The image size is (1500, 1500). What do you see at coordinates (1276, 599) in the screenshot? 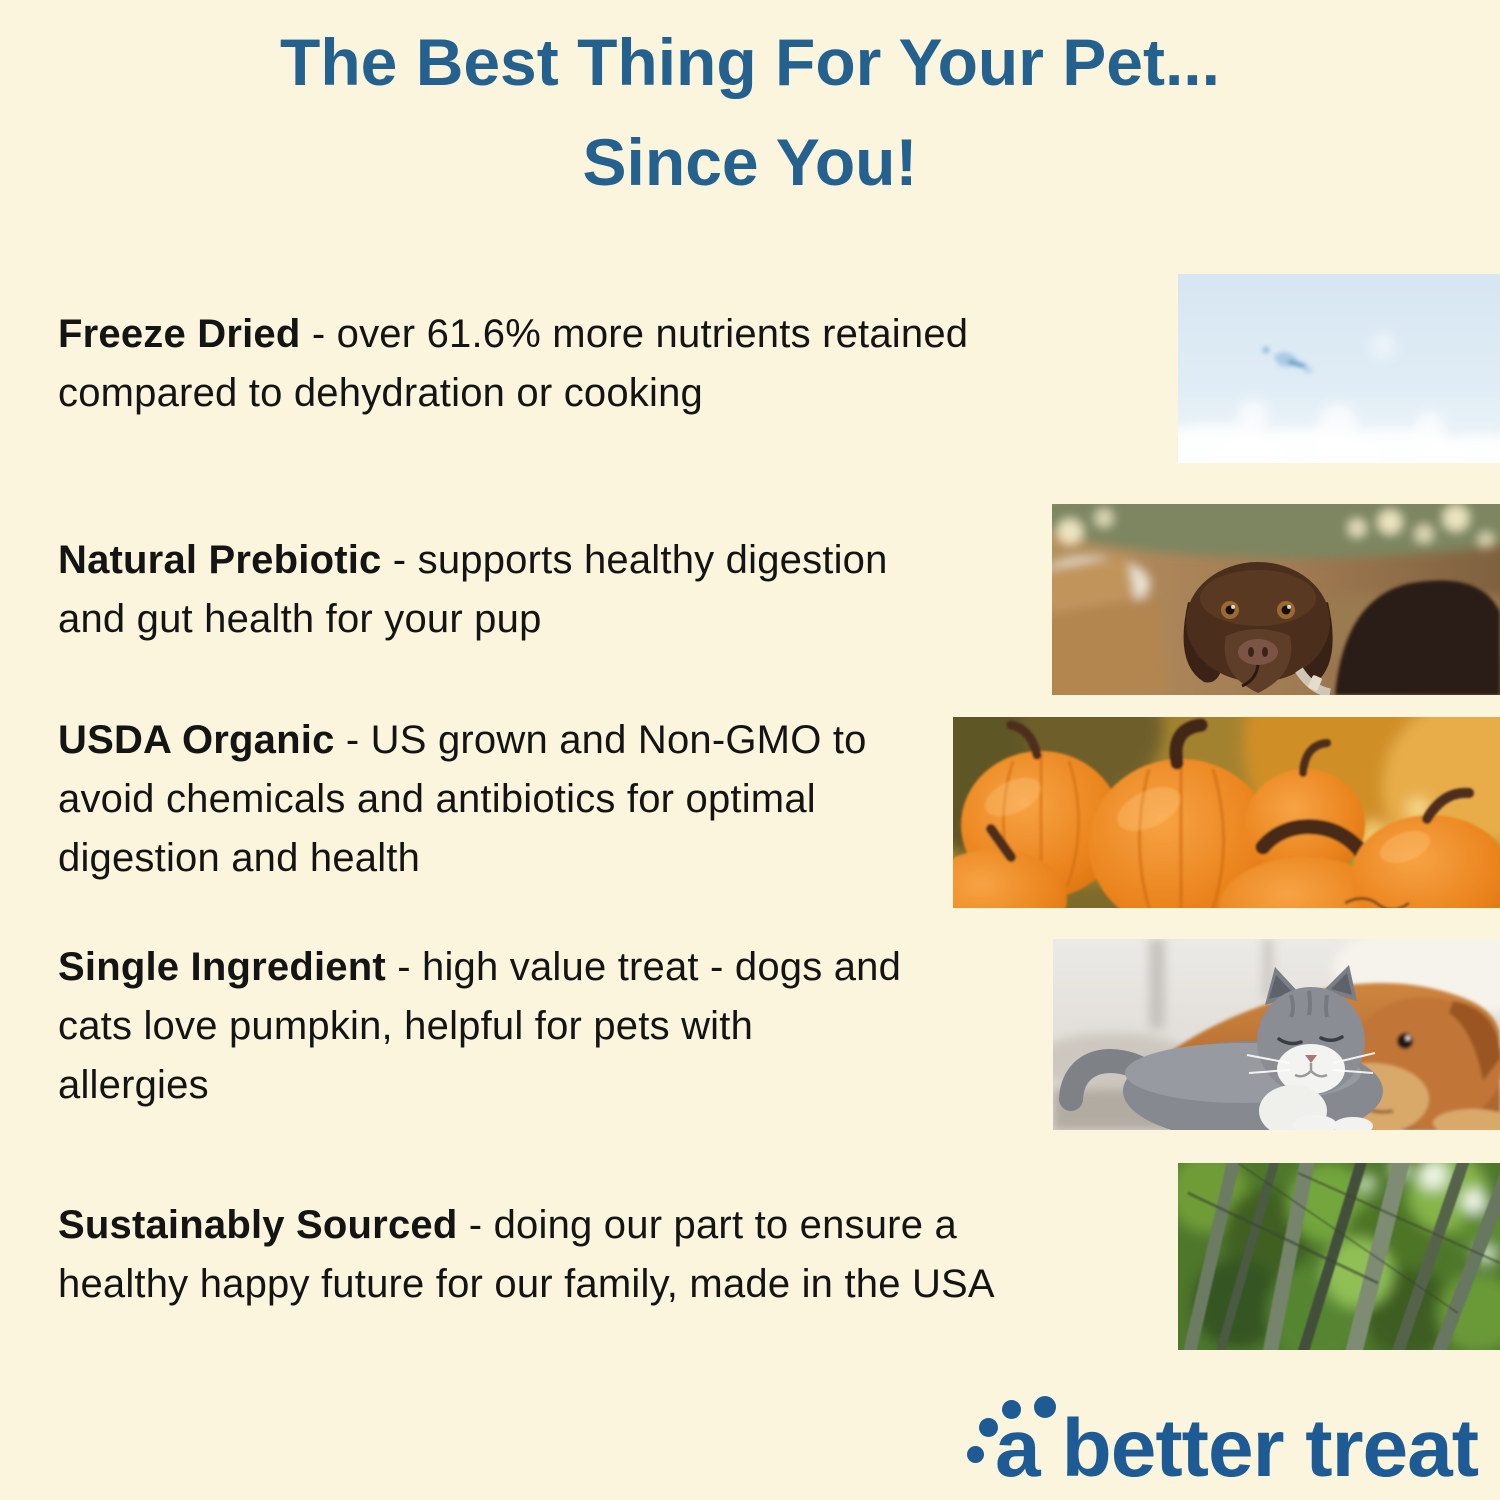
I see `chocolate-lab-dog-photo` at bounding box center [1276, 599].